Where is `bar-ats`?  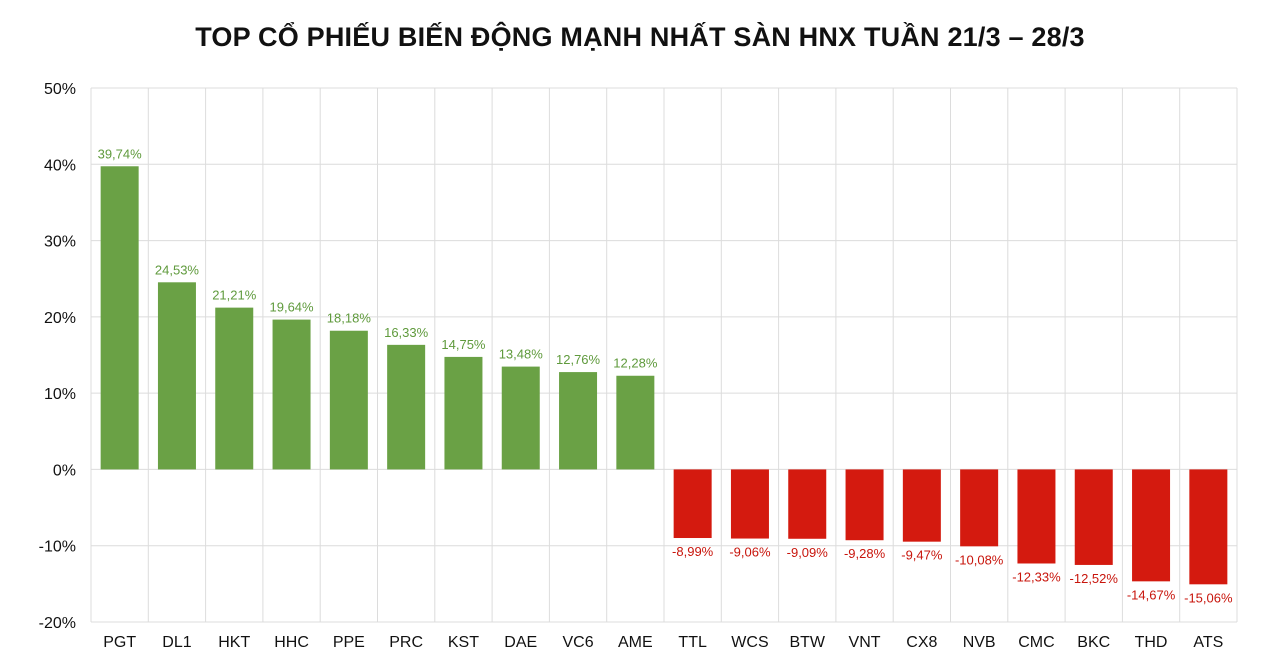
bar-ats is located at coordinates (1208, 527).